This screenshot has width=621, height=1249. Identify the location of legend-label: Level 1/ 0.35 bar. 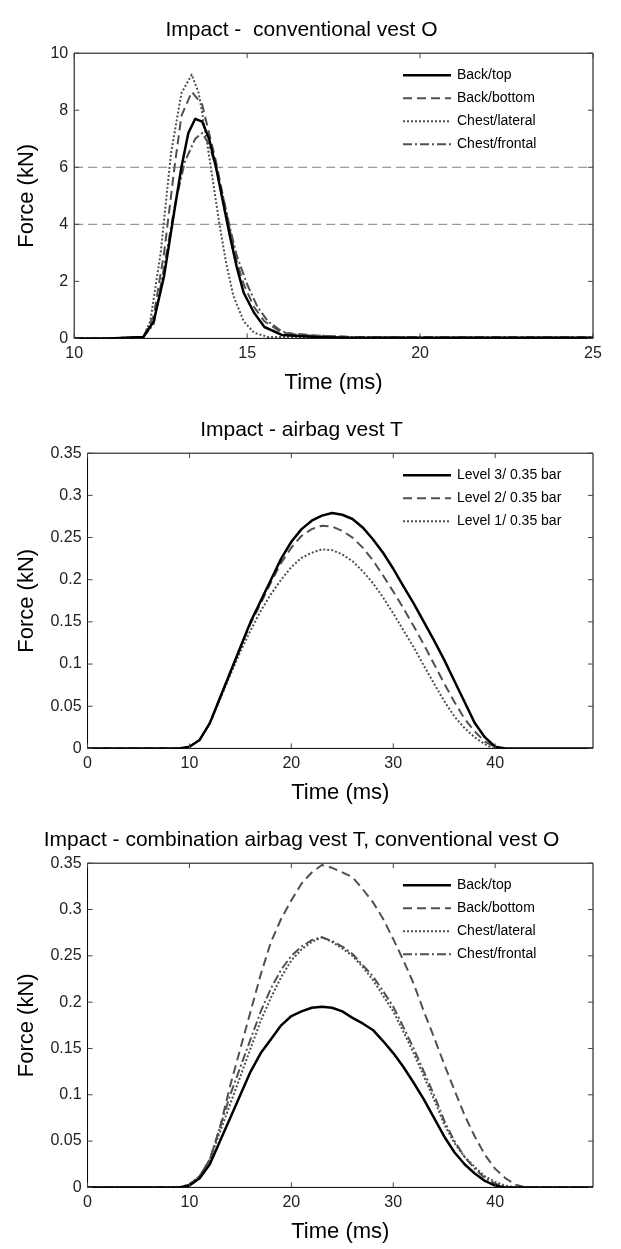
(509, 520).